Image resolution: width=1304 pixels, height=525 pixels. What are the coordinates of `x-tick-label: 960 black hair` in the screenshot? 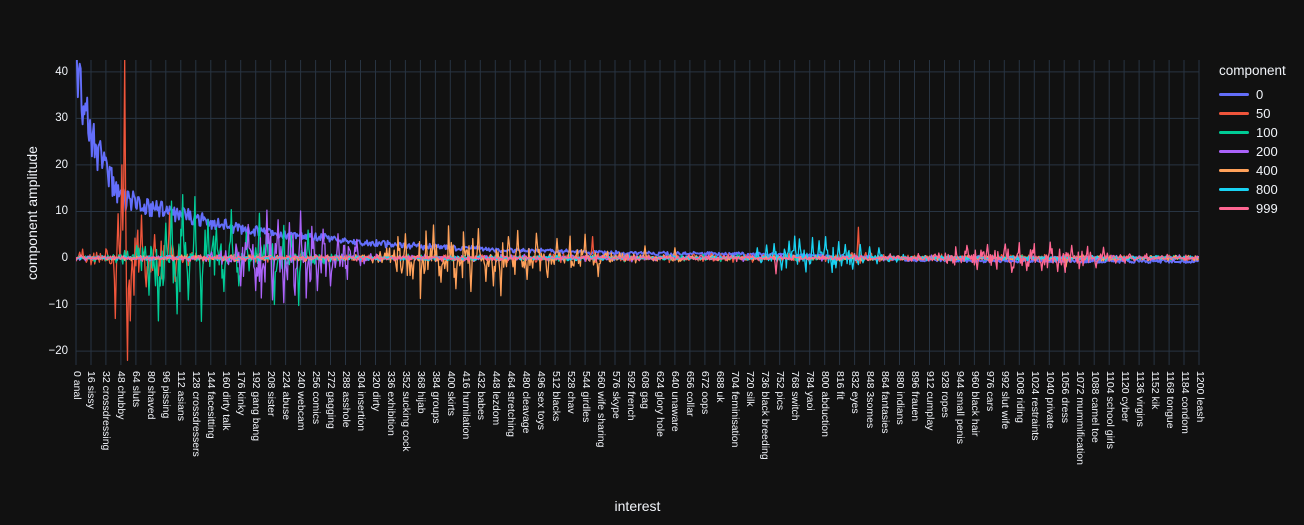 It's located at (974, 404).